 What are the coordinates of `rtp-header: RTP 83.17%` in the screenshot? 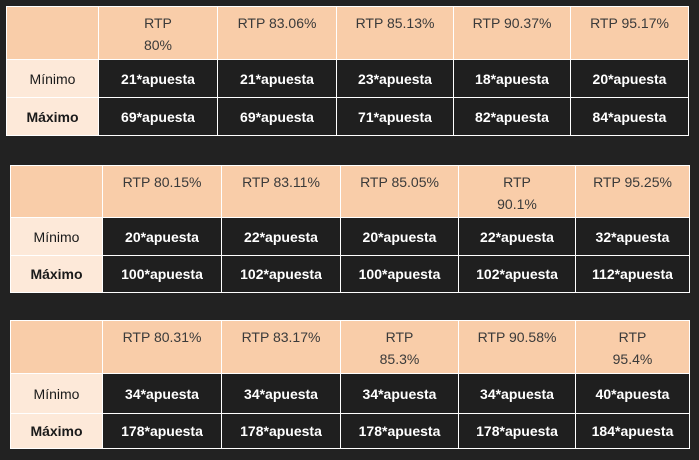 It's located at (281, 347).